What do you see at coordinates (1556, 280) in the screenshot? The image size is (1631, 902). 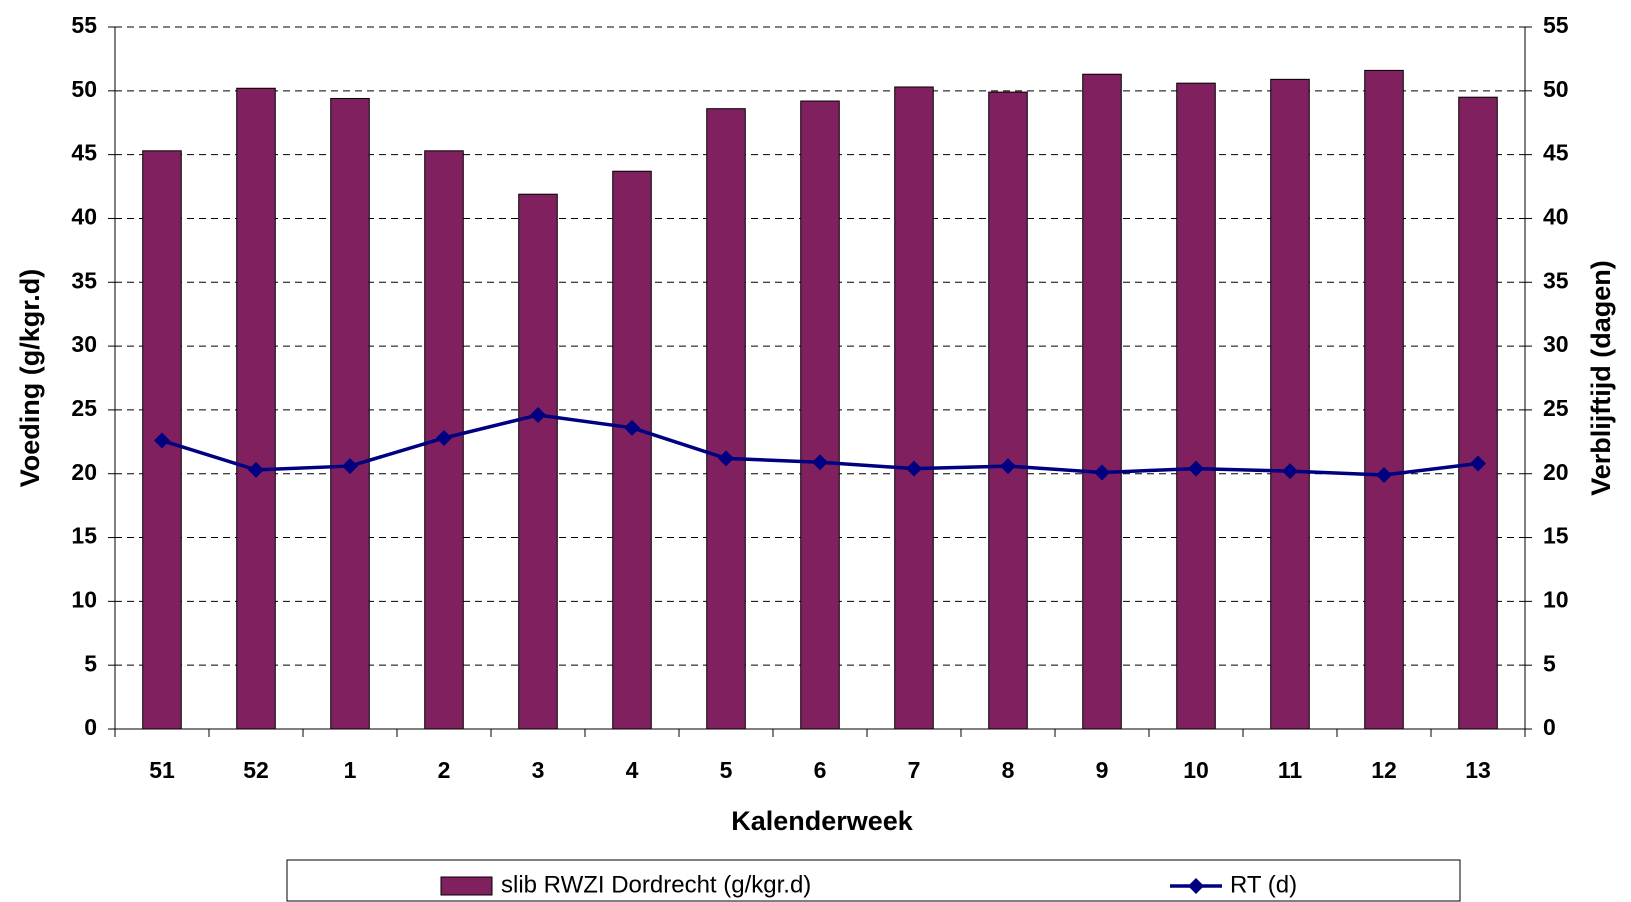 I see `y2-tick-label: 35` at bounding box center [1556, 280].